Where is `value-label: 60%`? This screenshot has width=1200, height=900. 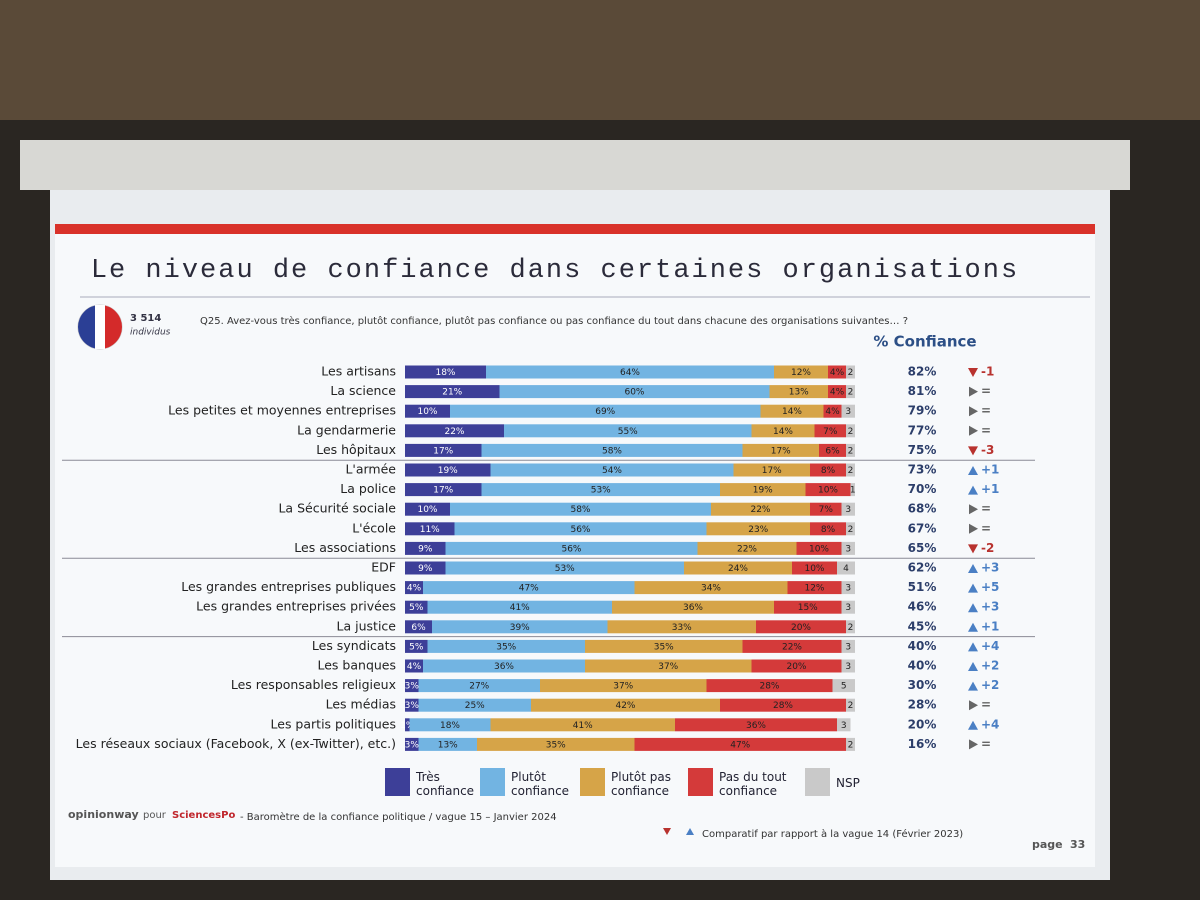 value-label: 60% is located at coordinates (634, 393).